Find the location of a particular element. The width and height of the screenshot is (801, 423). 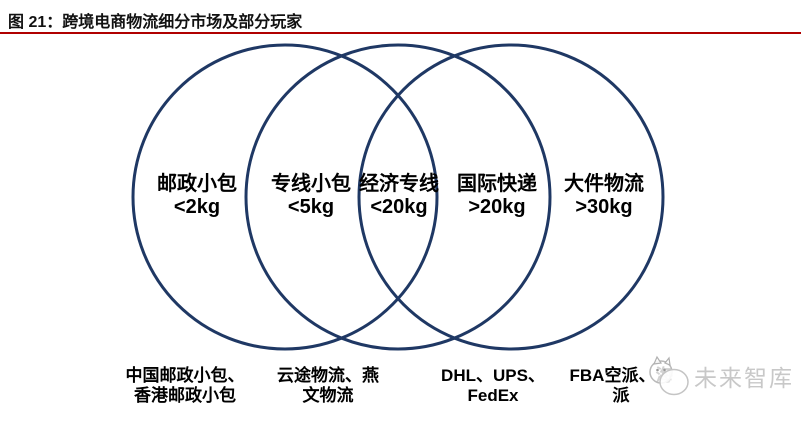

watermark: 未来智库 is located at coordinates (719, 376).